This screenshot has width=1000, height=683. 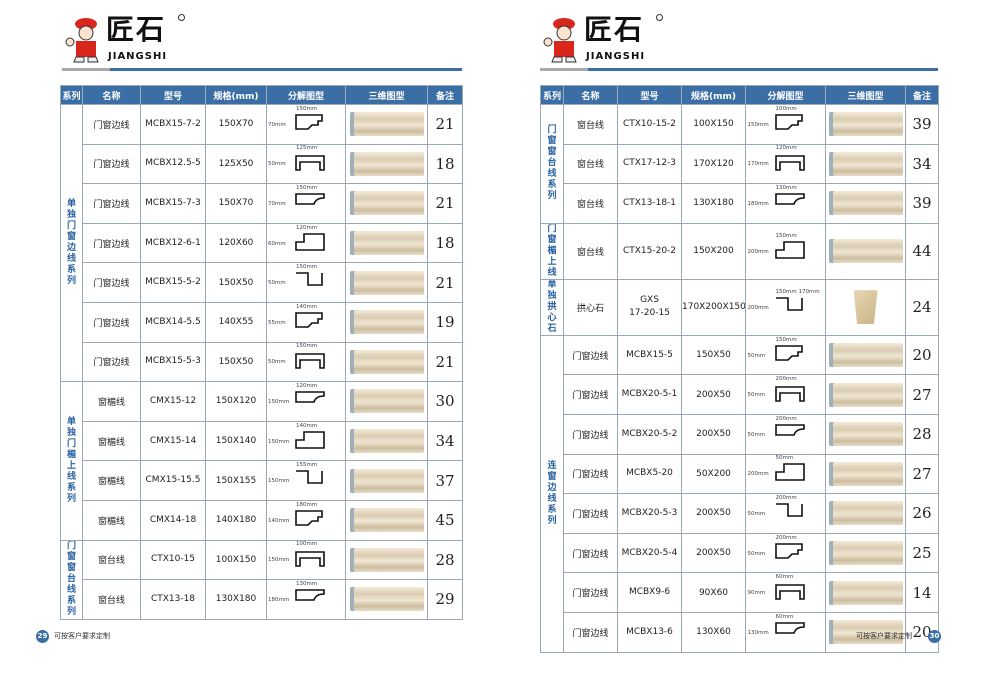 I want to click on product-note: 26, so click(x=922, y=513).